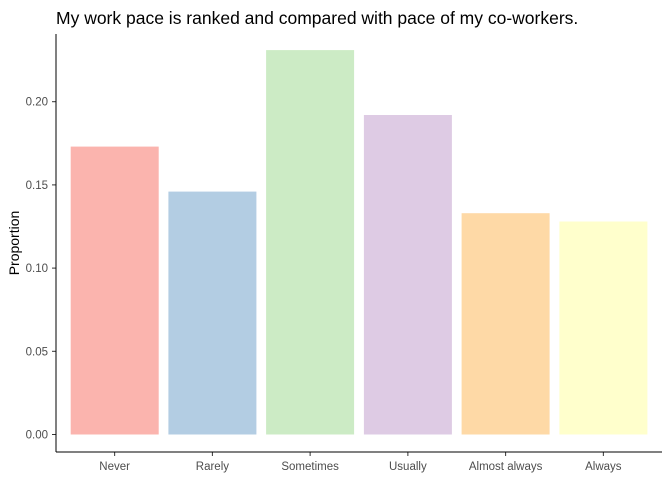  I want to click on x-tick-label: Never, so click(114, 467).